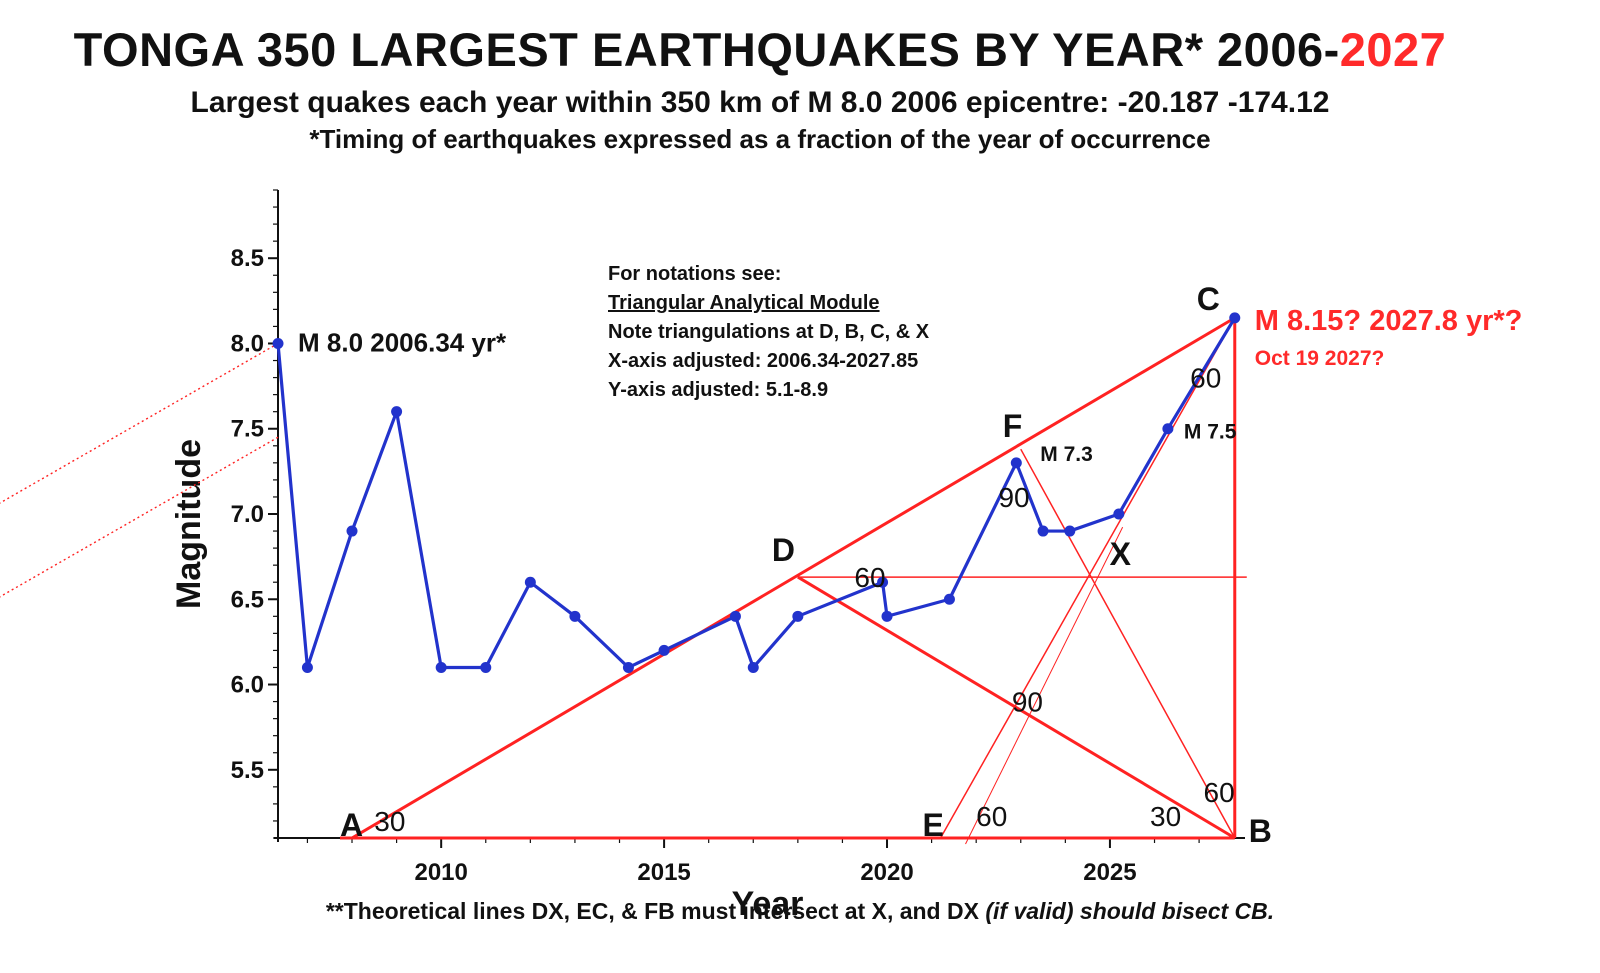 The height and width of the screenshot is (973, 1600). What do you see at coordinates (1121, 554) in the screenshot?
I see `point-label-X: X` at bounding box center [1121, 554].